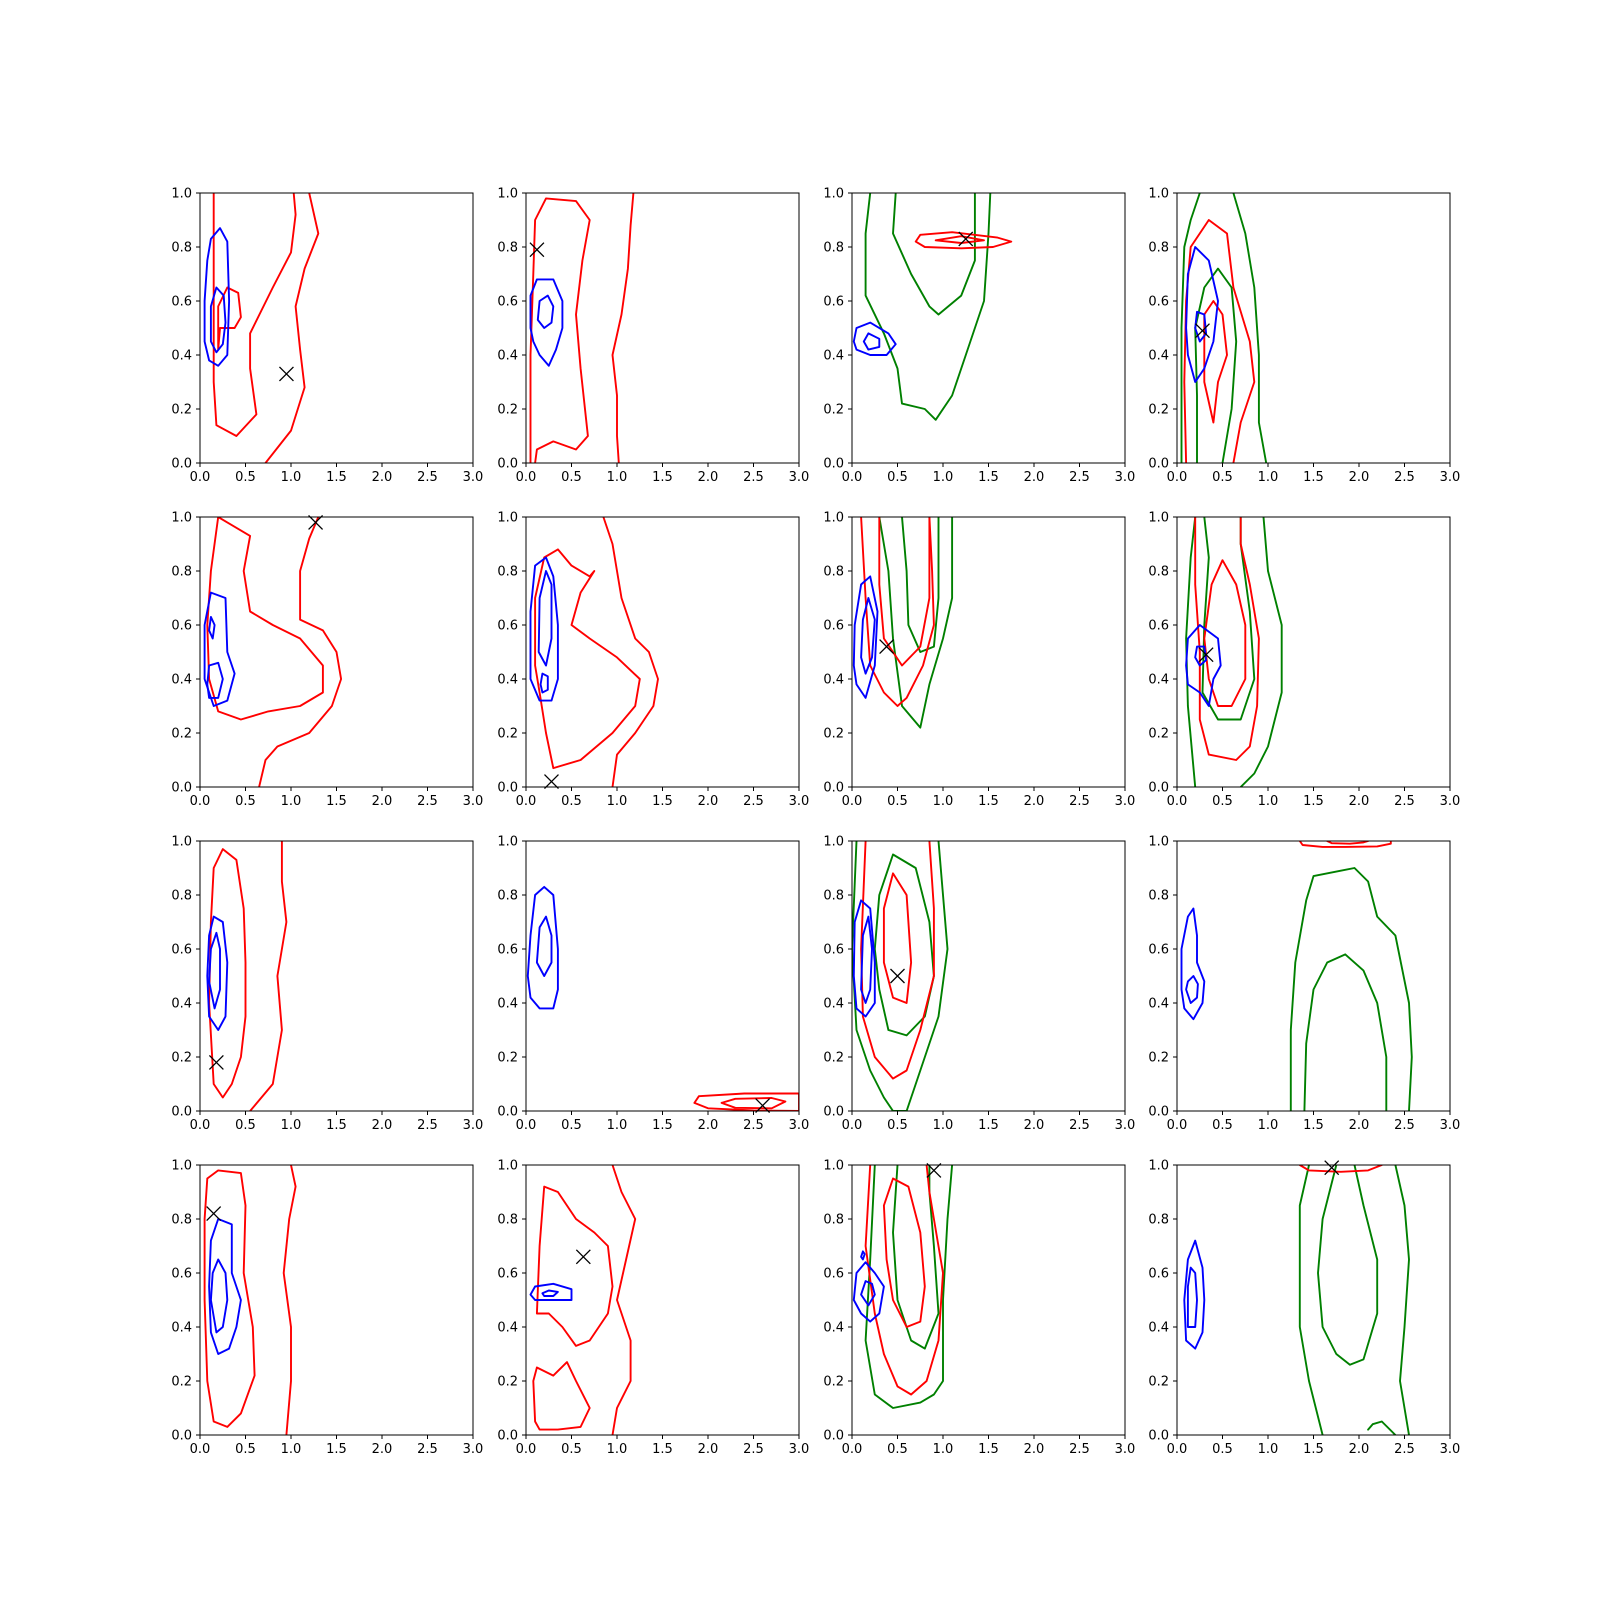 The width and height of the screenshot is (1600, 1600). Describe the element at coordinates (653, 336) in the screenshot. I see `subplot-2: 0.0 0.5 1.0 1.5 2.0 2.5 3.0 0.0 0.2 0.4 0.6 0.8 1.0` at that location.